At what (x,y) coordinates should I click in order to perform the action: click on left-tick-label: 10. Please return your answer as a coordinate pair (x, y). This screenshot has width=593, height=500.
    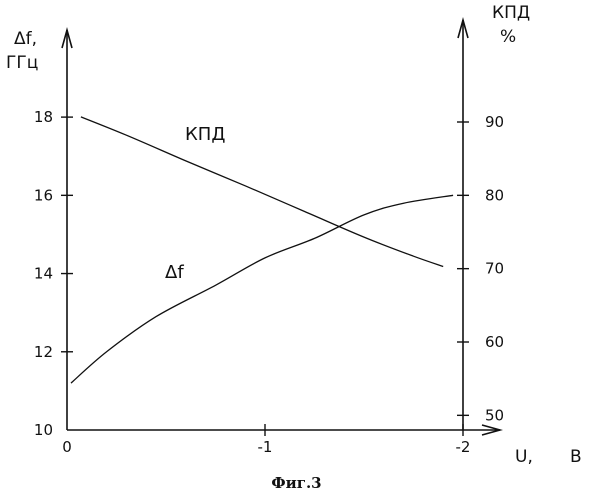
    Looking at the image, I should click on (43, 430).